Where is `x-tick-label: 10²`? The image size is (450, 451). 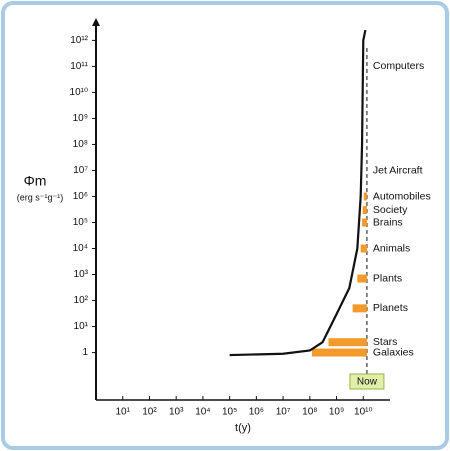 x-tick-label: 10² is located at coordinates (149, 412).